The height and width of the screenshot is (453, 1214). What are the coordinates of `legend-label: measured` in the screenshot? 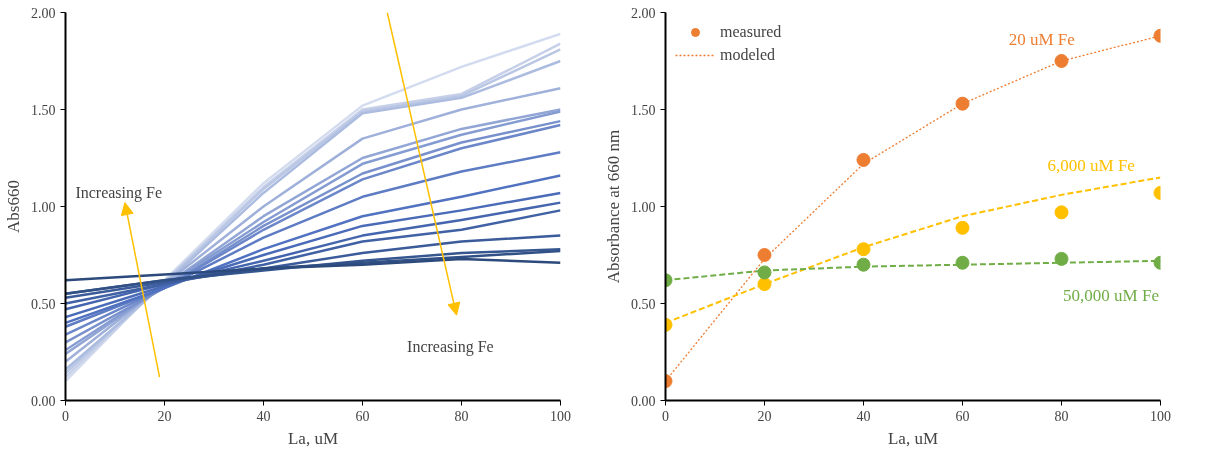 It's located at (751, 32).